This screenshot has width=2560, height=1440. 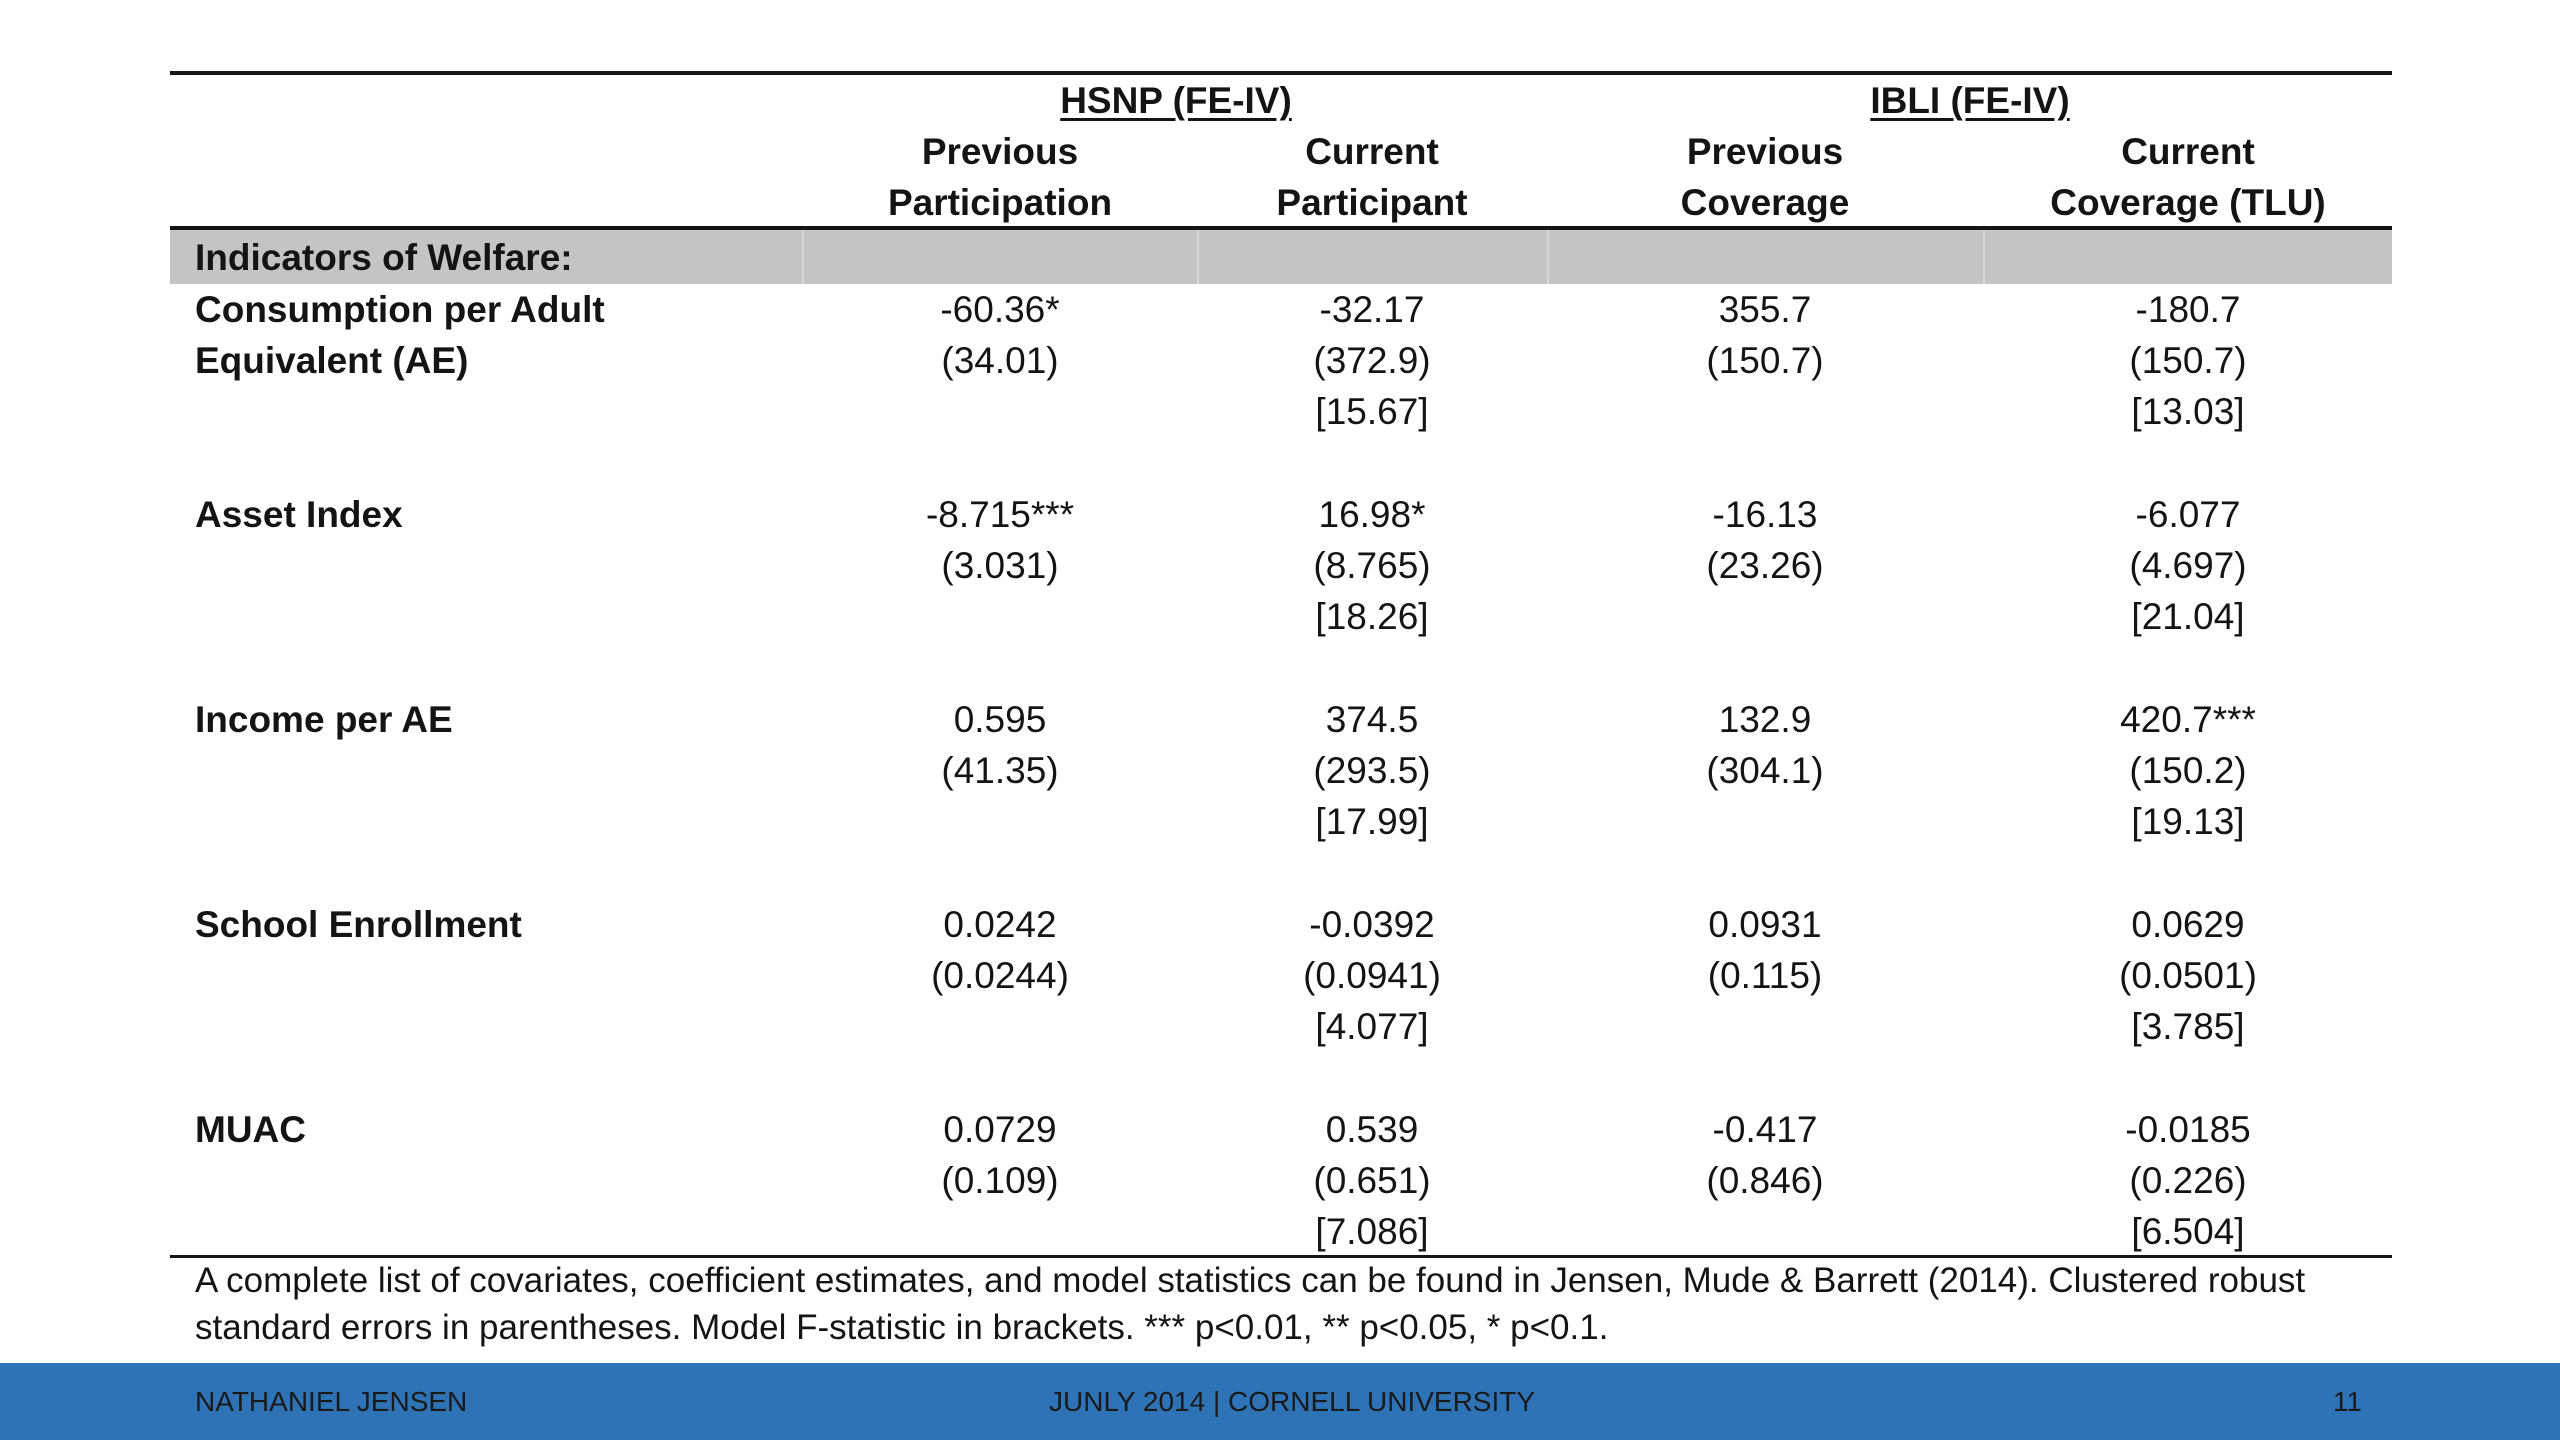 What do you see at coordinates (2188, 1180) in the screenshot?
I see `std-error-cell: (0.226)` at bounding box center [2188, 1180].